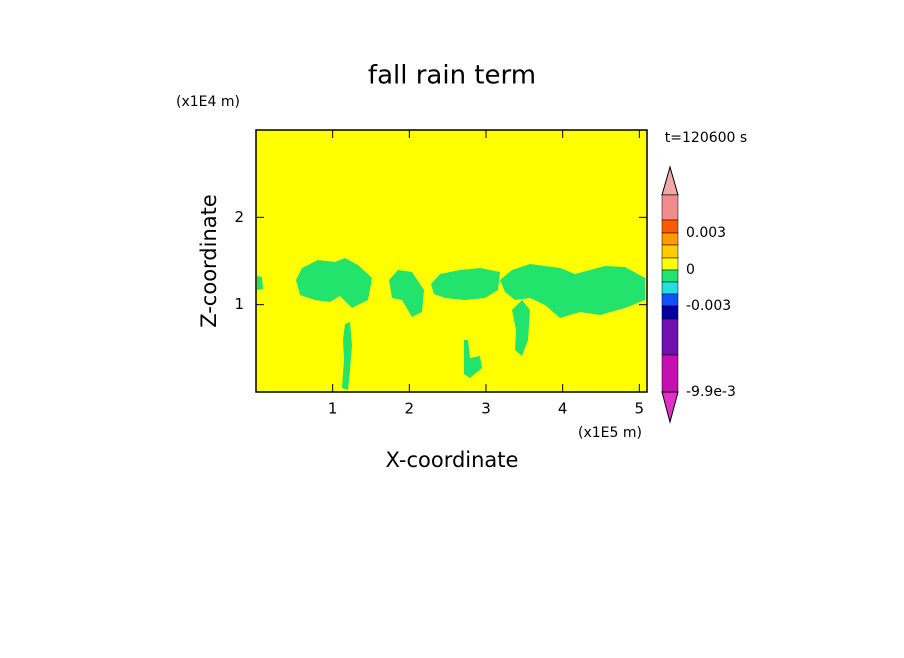 This screenshot has height=658, width=904. I want to click on y-tick-label: 2, so click(239, 217).